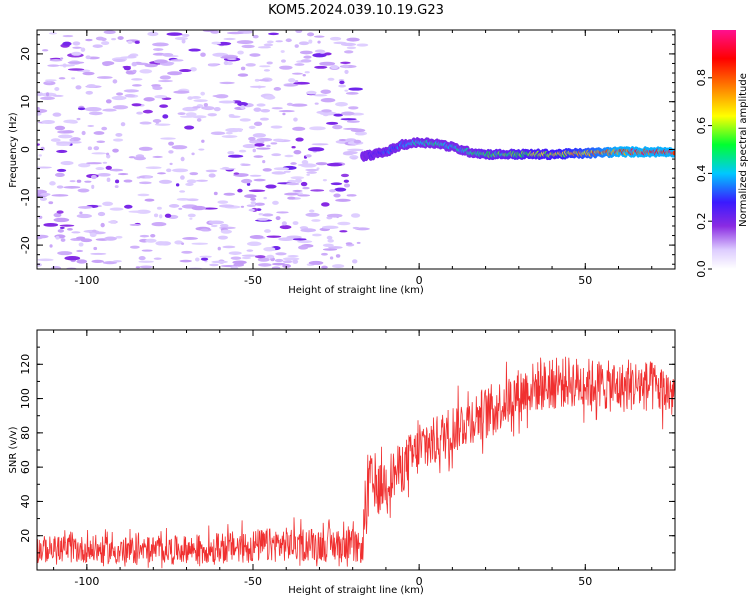 The height and width of the screenshot is (600, 750). I want to click on y-tick-label: -20, so click(25, 245).